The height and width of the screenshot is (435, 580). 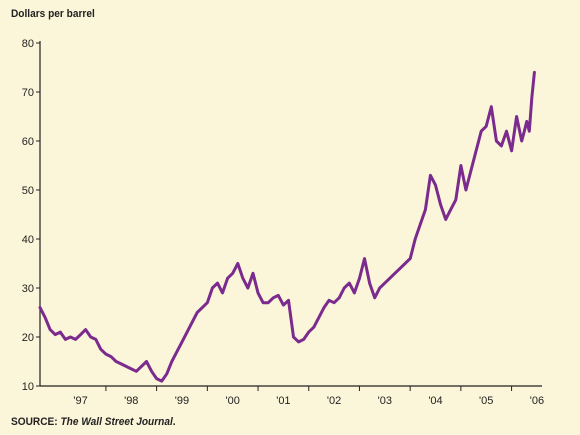 I want to click on x-tick-label: '06, so click(x=537, y=401).